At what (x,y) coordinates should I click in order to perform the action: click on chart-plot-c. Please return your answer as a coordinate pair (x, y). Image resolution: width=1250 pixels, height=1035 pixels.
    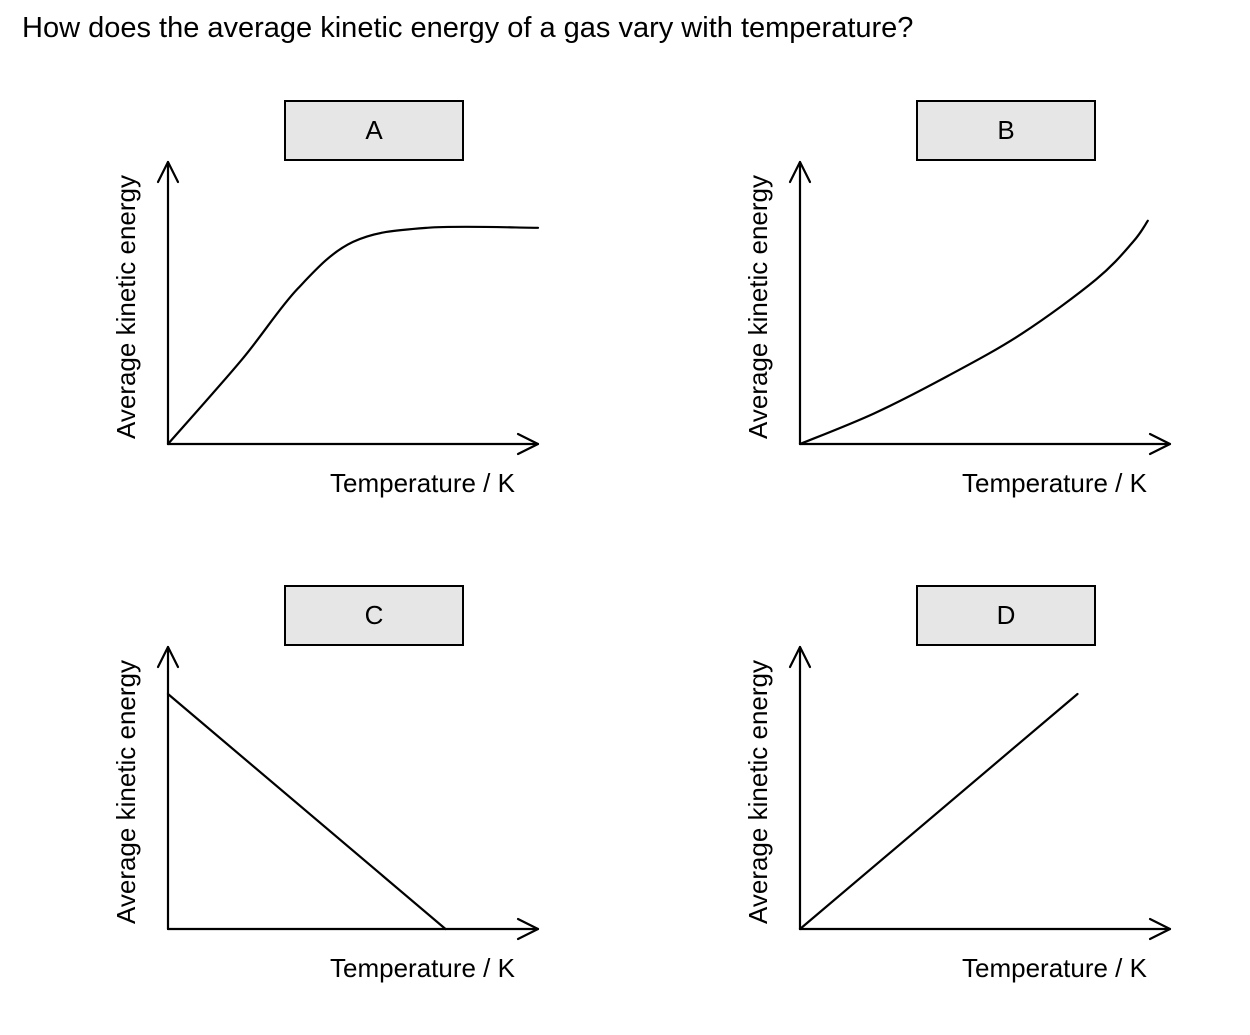
    Looking at the image, I should click on (348, 793).